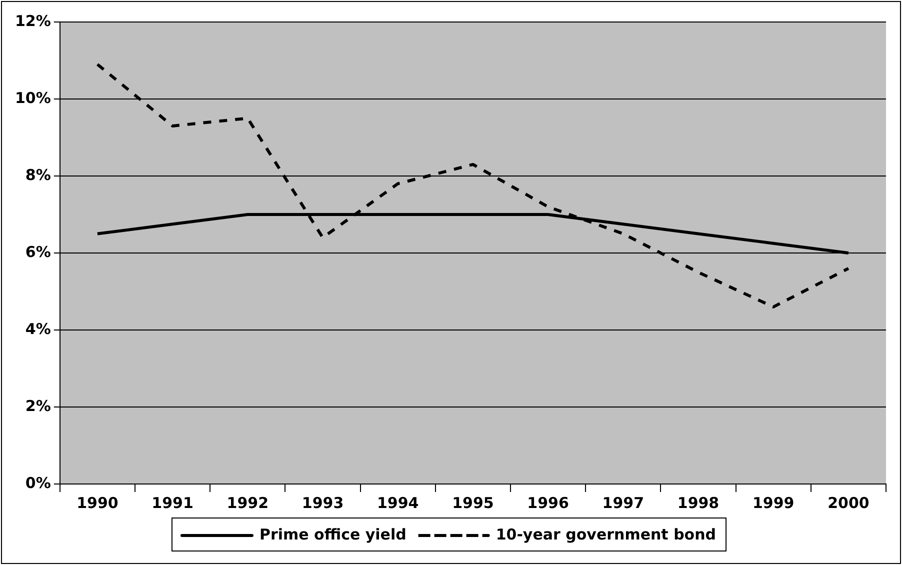  I want to click on x-tick-label: 1999, so click(773, 503).